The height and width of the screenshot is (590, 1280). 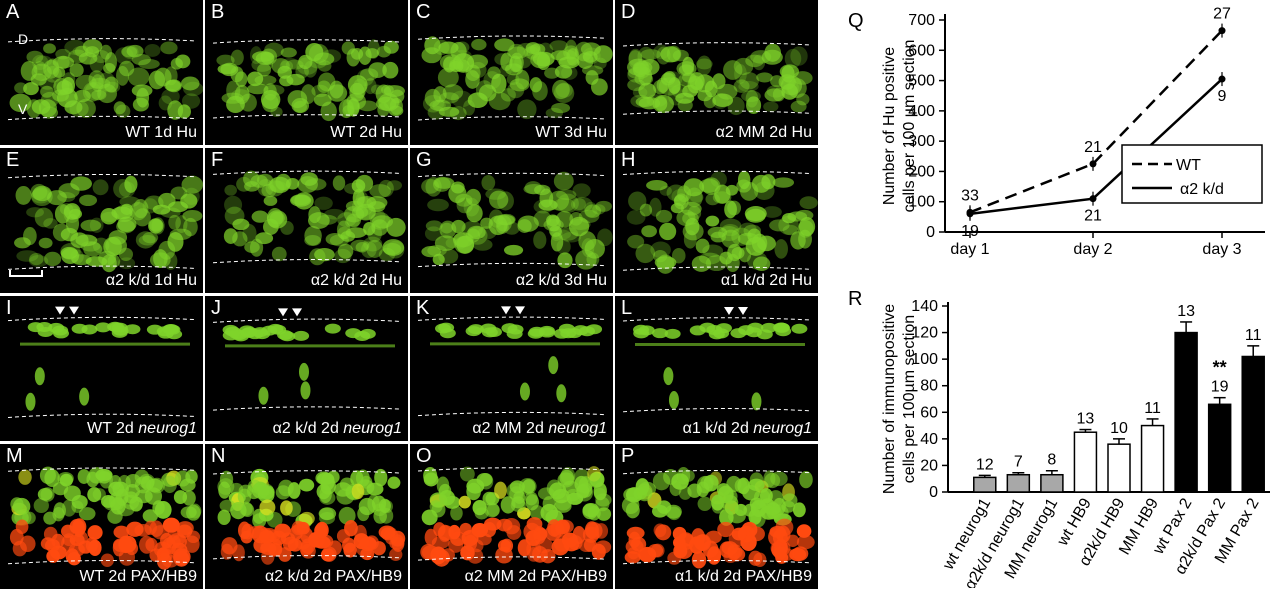 What do you see at coordinates (921, 81) in the screenshot?
I see `y-tick-label: 500` at bounding box center [921, 81].